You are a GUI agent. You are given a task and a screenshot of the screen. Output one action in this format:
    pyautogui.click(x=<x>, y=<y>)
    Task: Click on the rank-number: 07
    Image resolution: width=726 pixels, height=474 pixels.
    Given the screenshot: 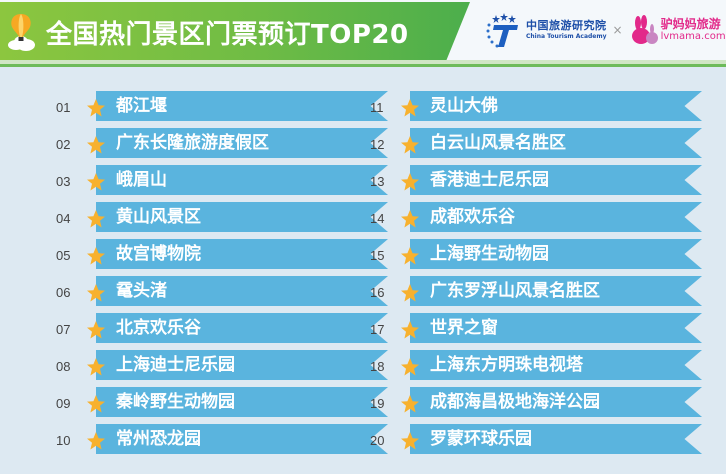 What is the action you would take?
    pyautogui.click(x=63, y=329)
    